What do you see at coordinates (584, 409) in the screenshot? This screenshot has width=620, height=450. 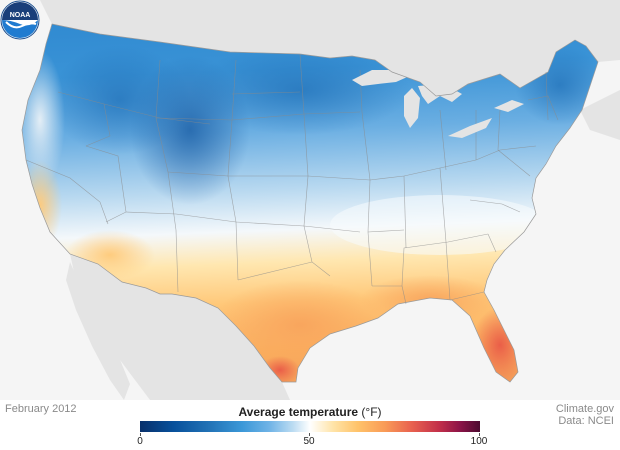 I see `credit-site: Climate.gov` at bounding box center [584, 409].